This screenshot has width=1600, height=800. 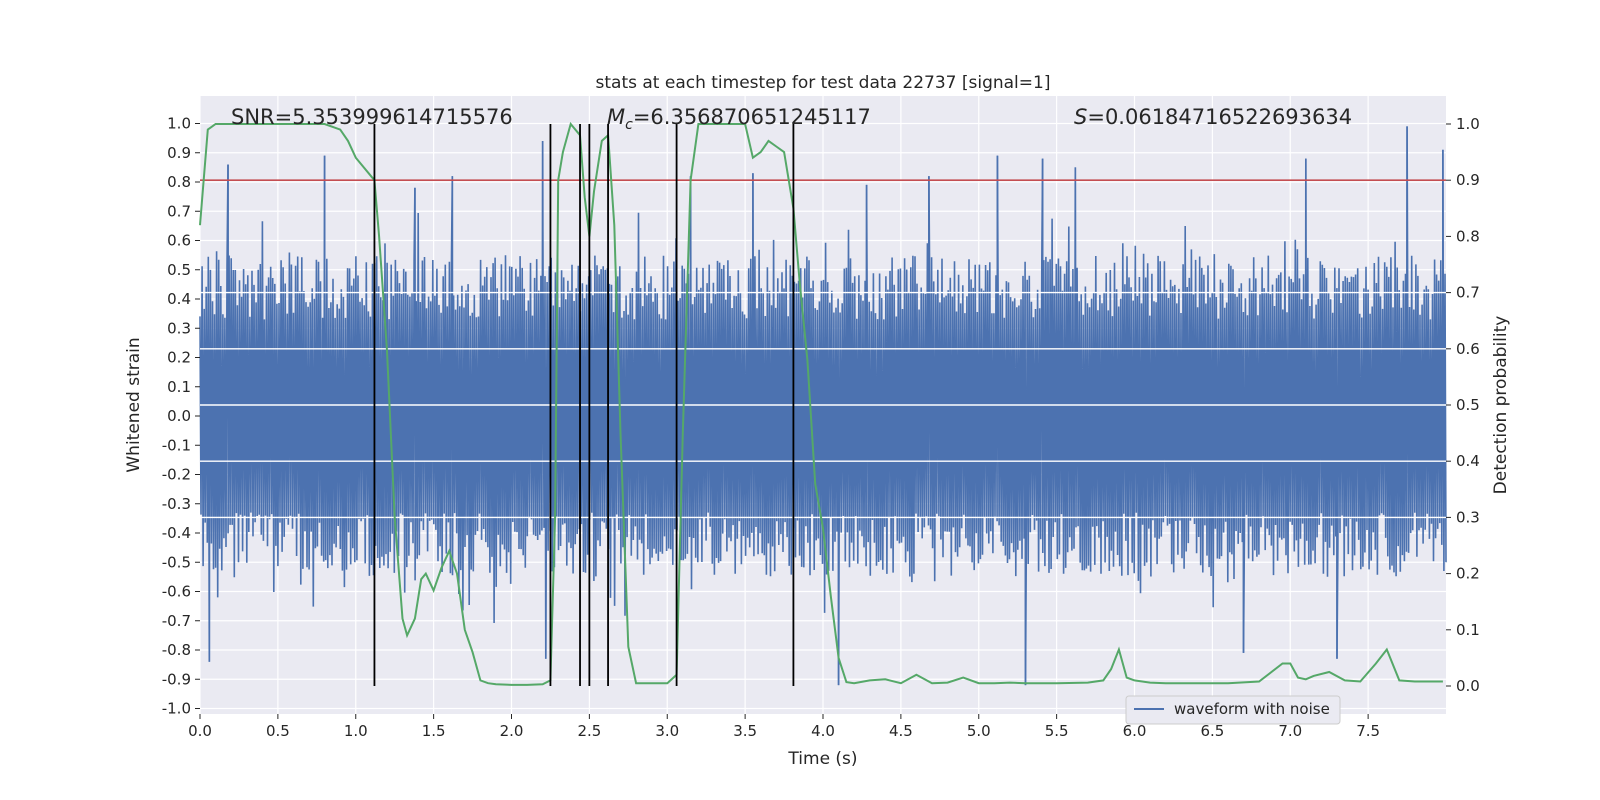 I want to click on y-right-axis-ticks: 0.0 0.1 0.2 0.3 0.4 0.5 0.6 0.7 0.8 0.9 1.0, so click(x=1463, y=405).